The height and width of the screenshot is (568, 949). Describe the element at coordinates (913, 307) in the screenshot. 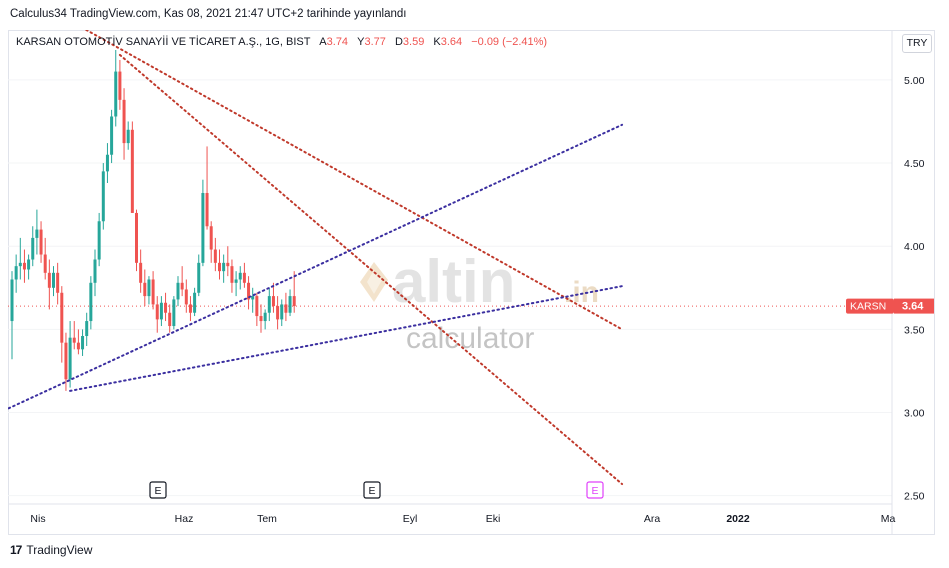

I see `price-tag-value: 3.64` at that location.